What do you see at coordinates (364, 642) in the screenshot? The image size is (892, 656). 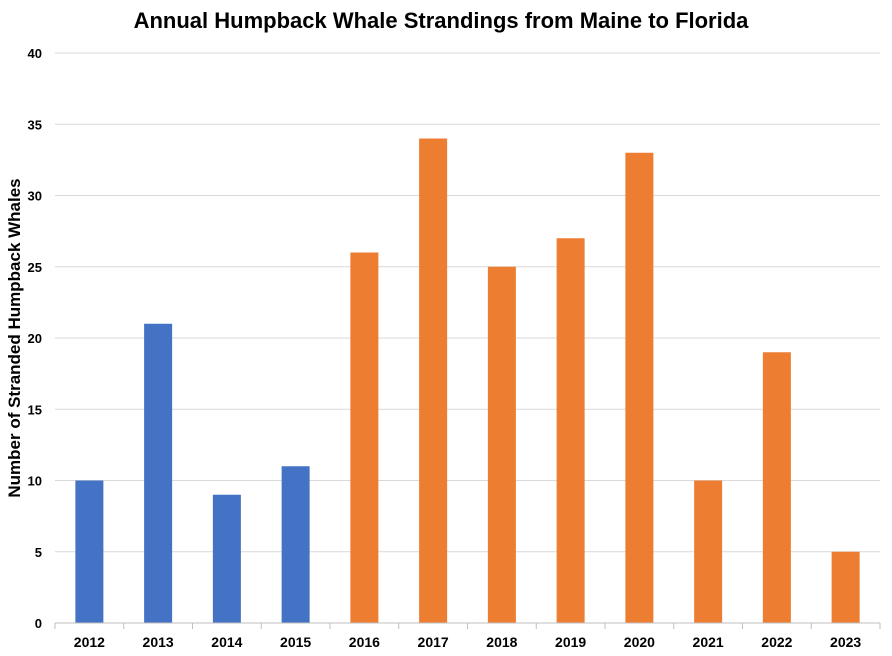 I see `x-tick-label: 2016` at bounding box center [364, 642].